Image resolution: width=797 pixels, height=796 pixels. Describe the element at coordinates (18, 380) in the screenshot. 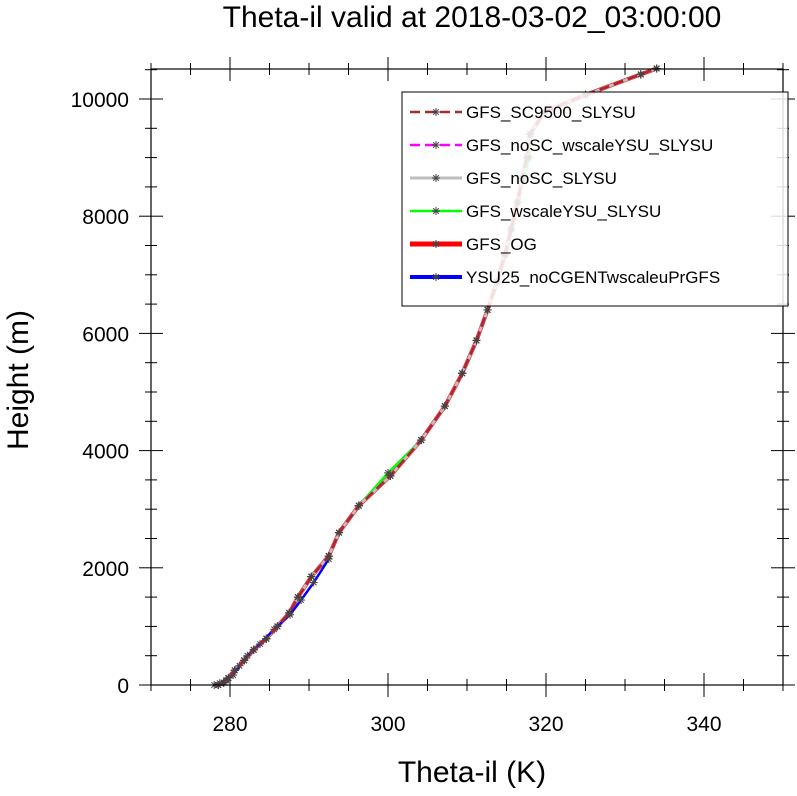

I see `y-axis-title: Height (m)` at that location.